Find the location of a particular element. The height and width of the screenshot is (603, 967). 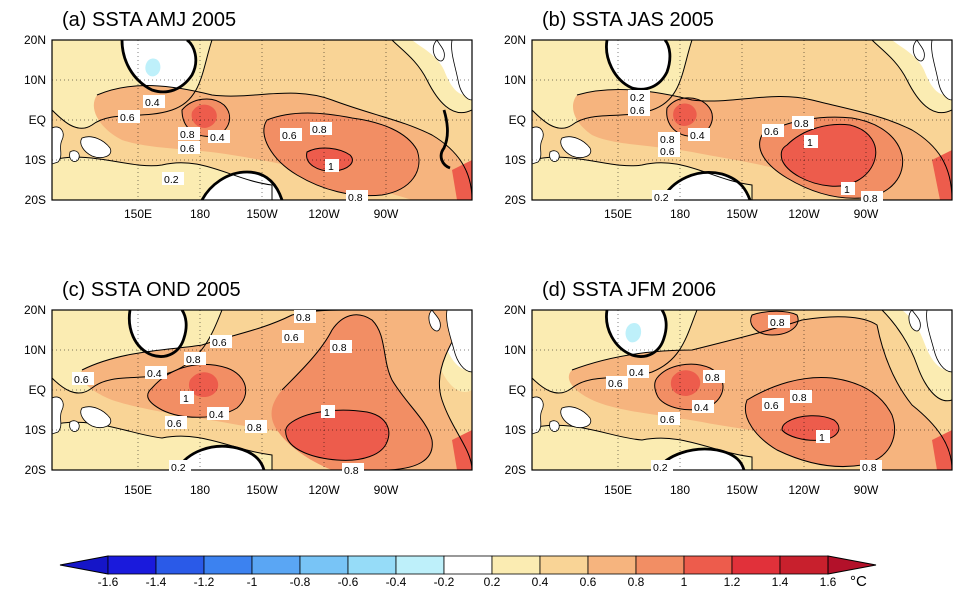

colorbar-tick: -1 is located at coordinates (252, 582).